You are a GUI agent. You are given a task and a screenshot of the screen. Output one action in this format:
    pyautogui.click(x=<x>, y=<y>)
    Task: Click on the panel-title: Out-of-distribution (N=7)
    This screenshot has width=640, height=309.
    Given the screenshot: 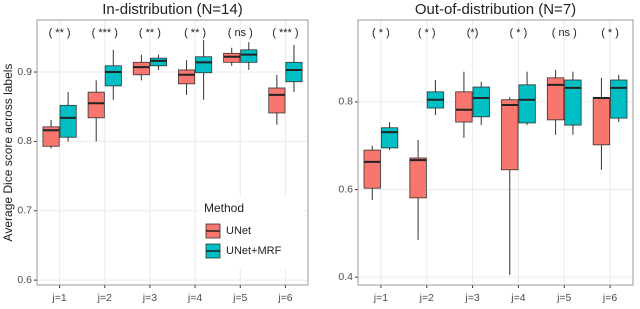 What is the action you would take?
    pyautogui.click(x=495, y=9)
    